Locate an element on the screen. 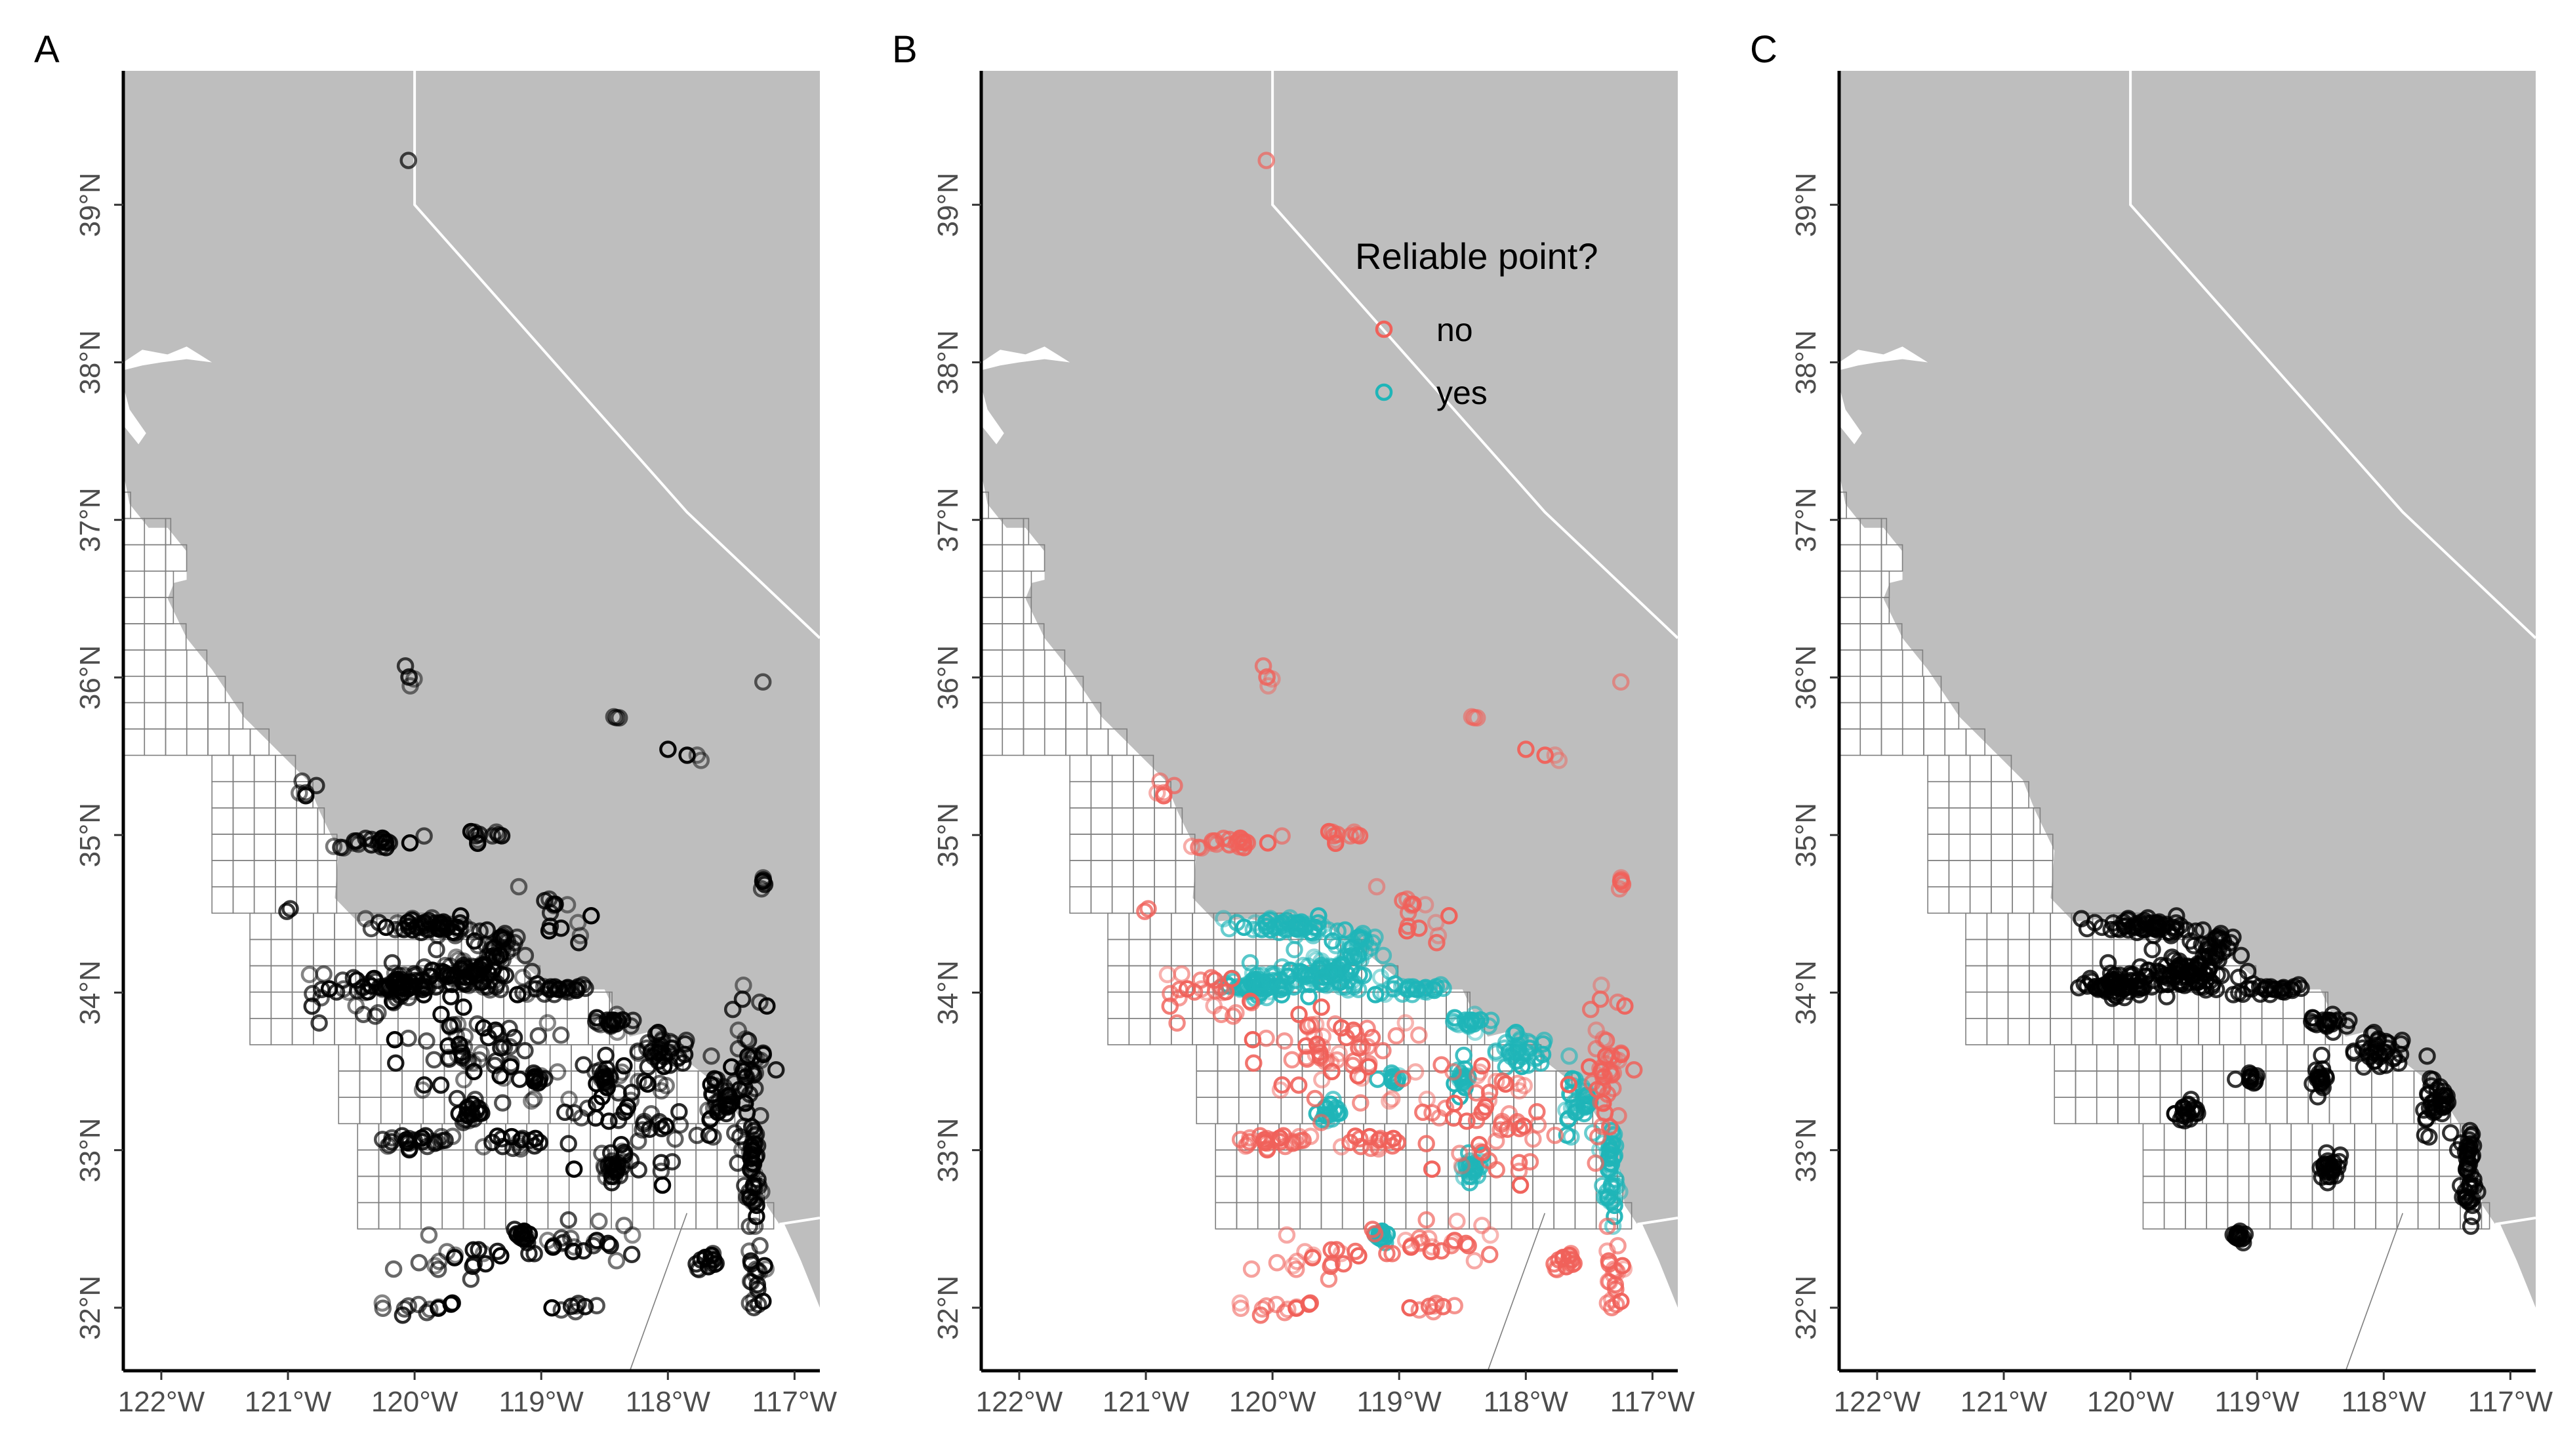 This screenshot has width=2558, height=1456. x-tick-label: 122°W is located at coordinates (161, 1402).